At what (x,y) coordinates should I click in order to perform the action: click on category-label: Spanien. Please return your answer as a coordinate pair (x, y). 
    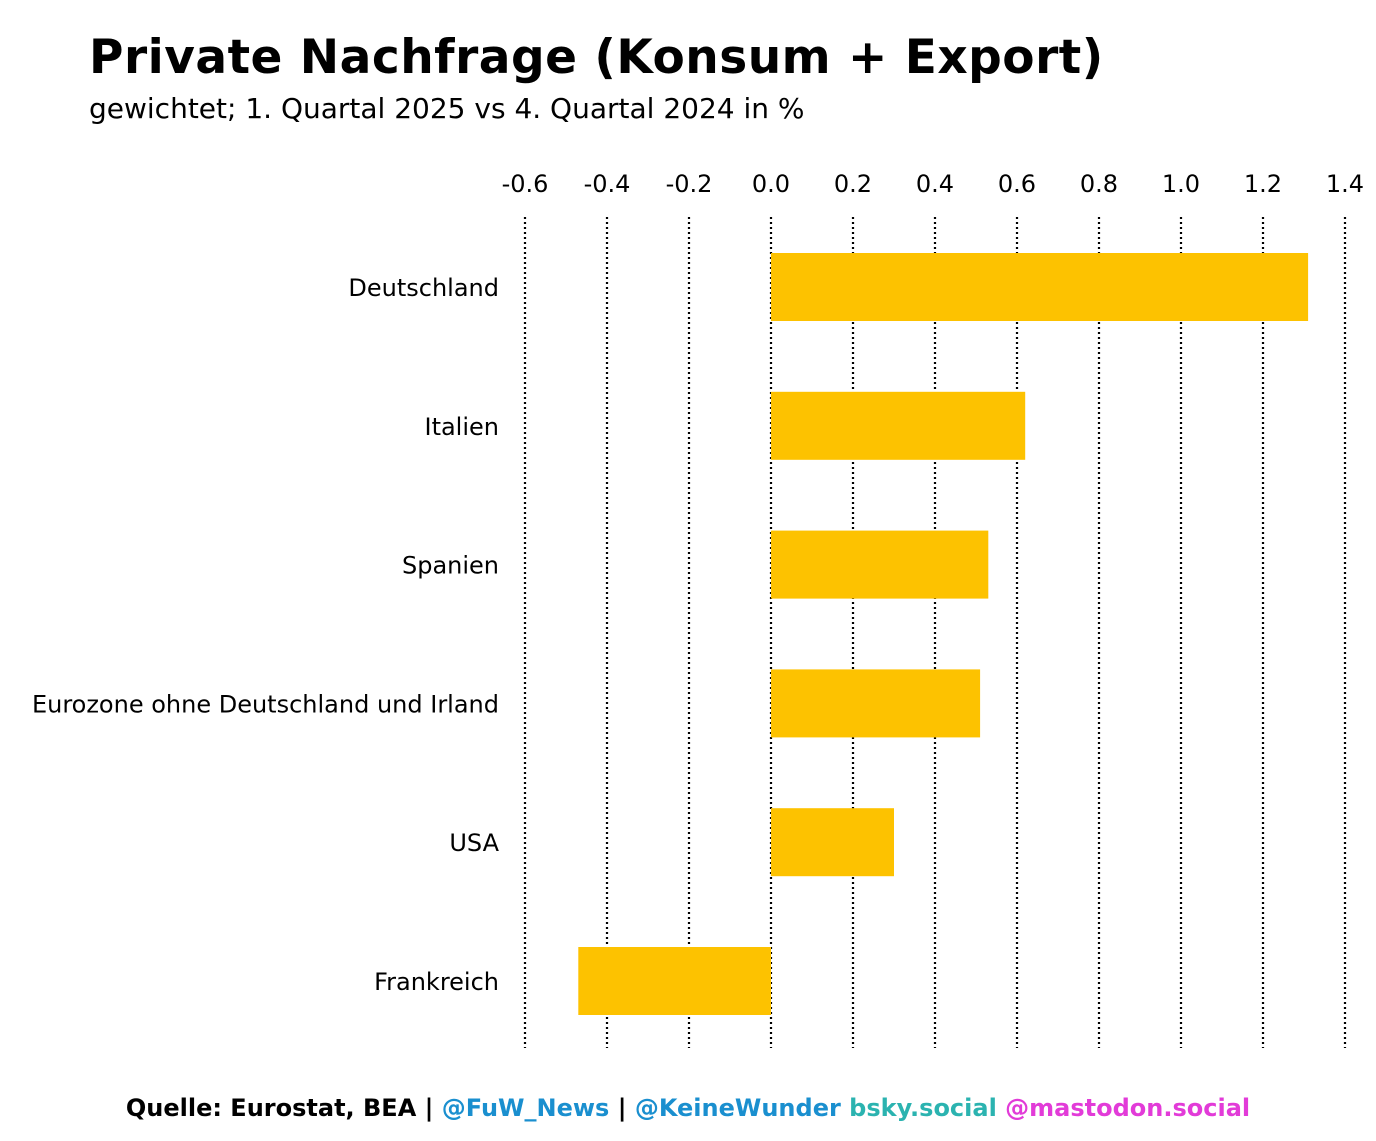
    Looking at the image, I should click on (450, 566).